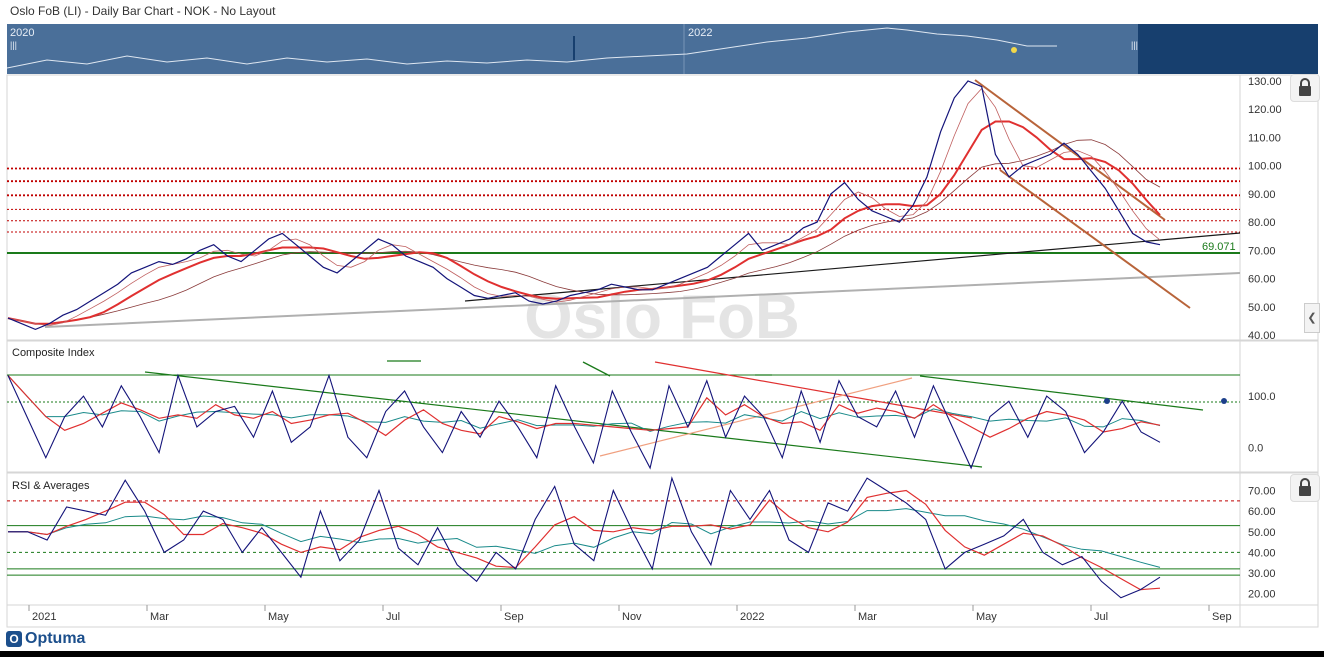 The height and width of the screenshot is (657, 1324). I want to click on rsi-tick-label: 40.00, so click(1262, 553).